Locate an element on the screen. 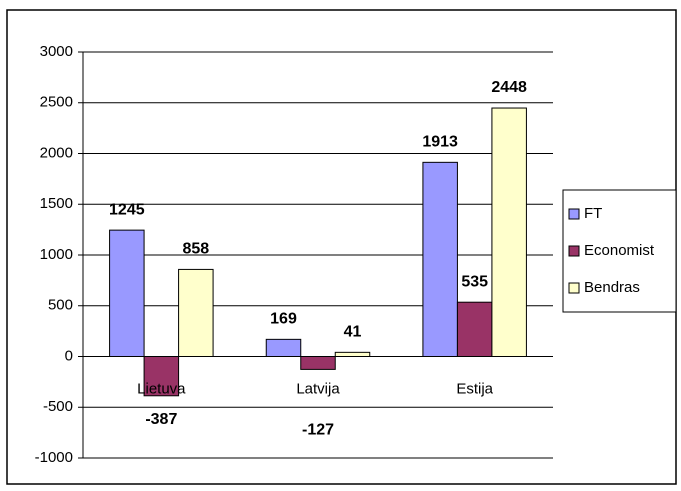 The width and height of the screenshot is (681, 491). y-tick-label: 3000 is located at coordinates (56, 51).